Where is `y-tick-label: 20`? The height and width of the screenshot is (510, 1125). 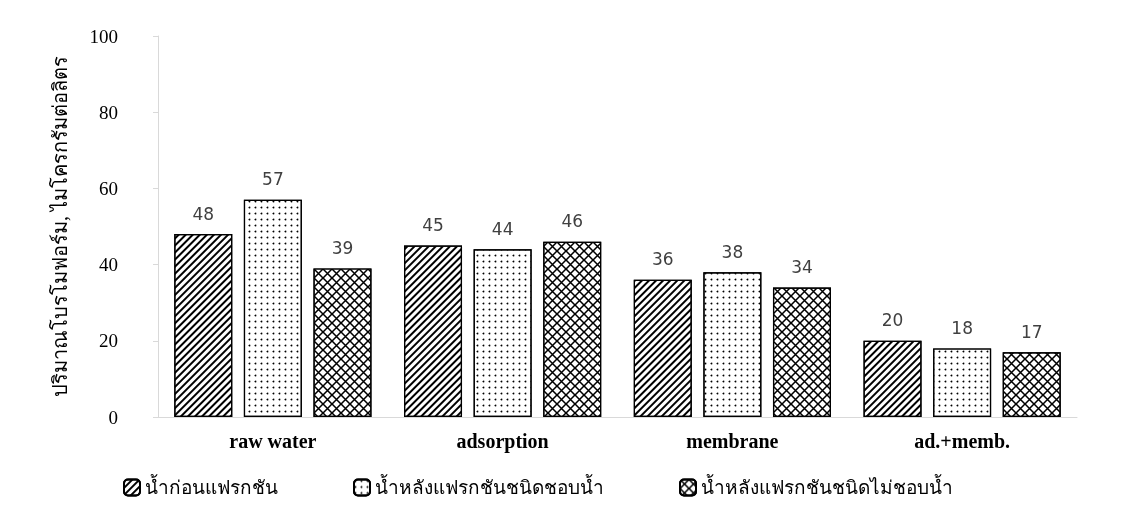
y-tick-label: 20 is located at coordinates (108, 341).